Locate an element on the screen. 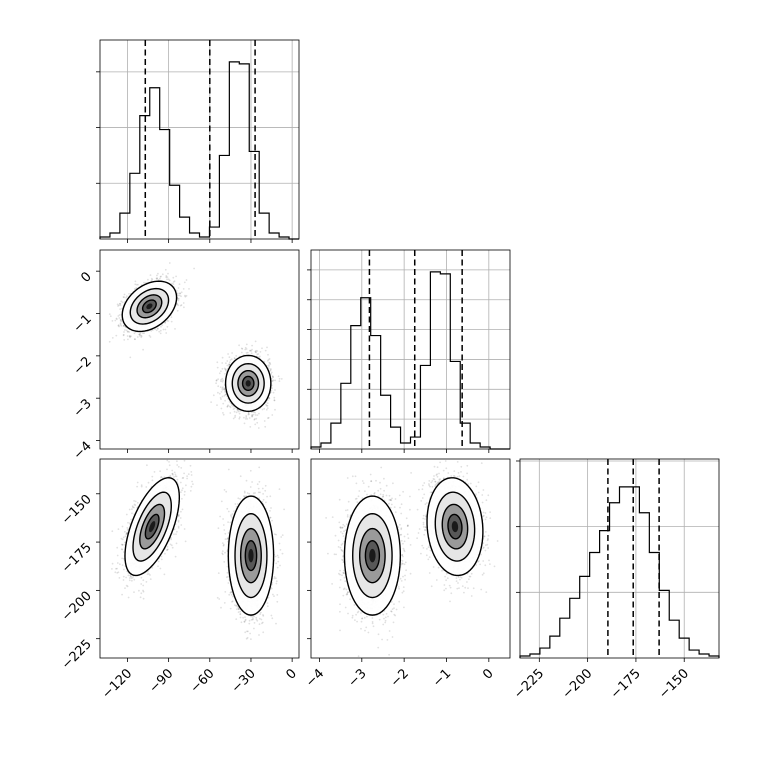 The image size is (760, 760). panel-p1-vs-p3: −150−175−200−225 is located at coordinates (179, 565).